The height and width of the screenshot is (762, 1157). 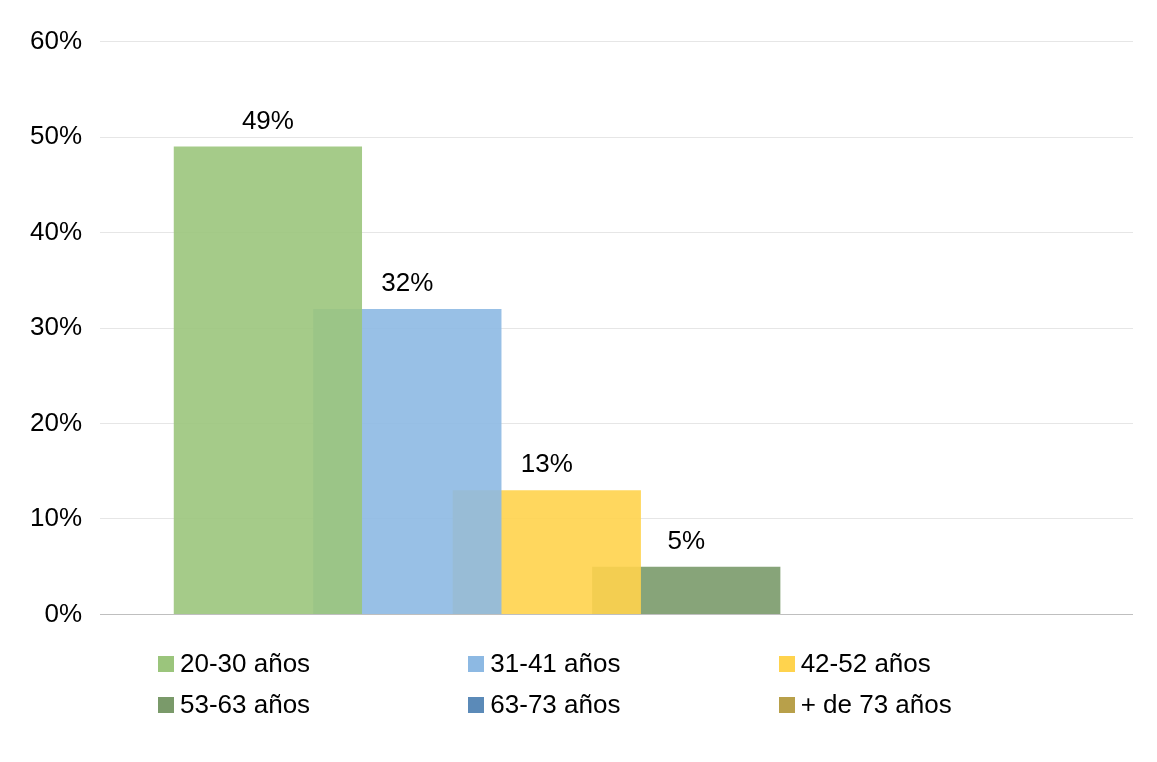 I want to click on legend-label: 42-52 años, so click(x=865, y=663).